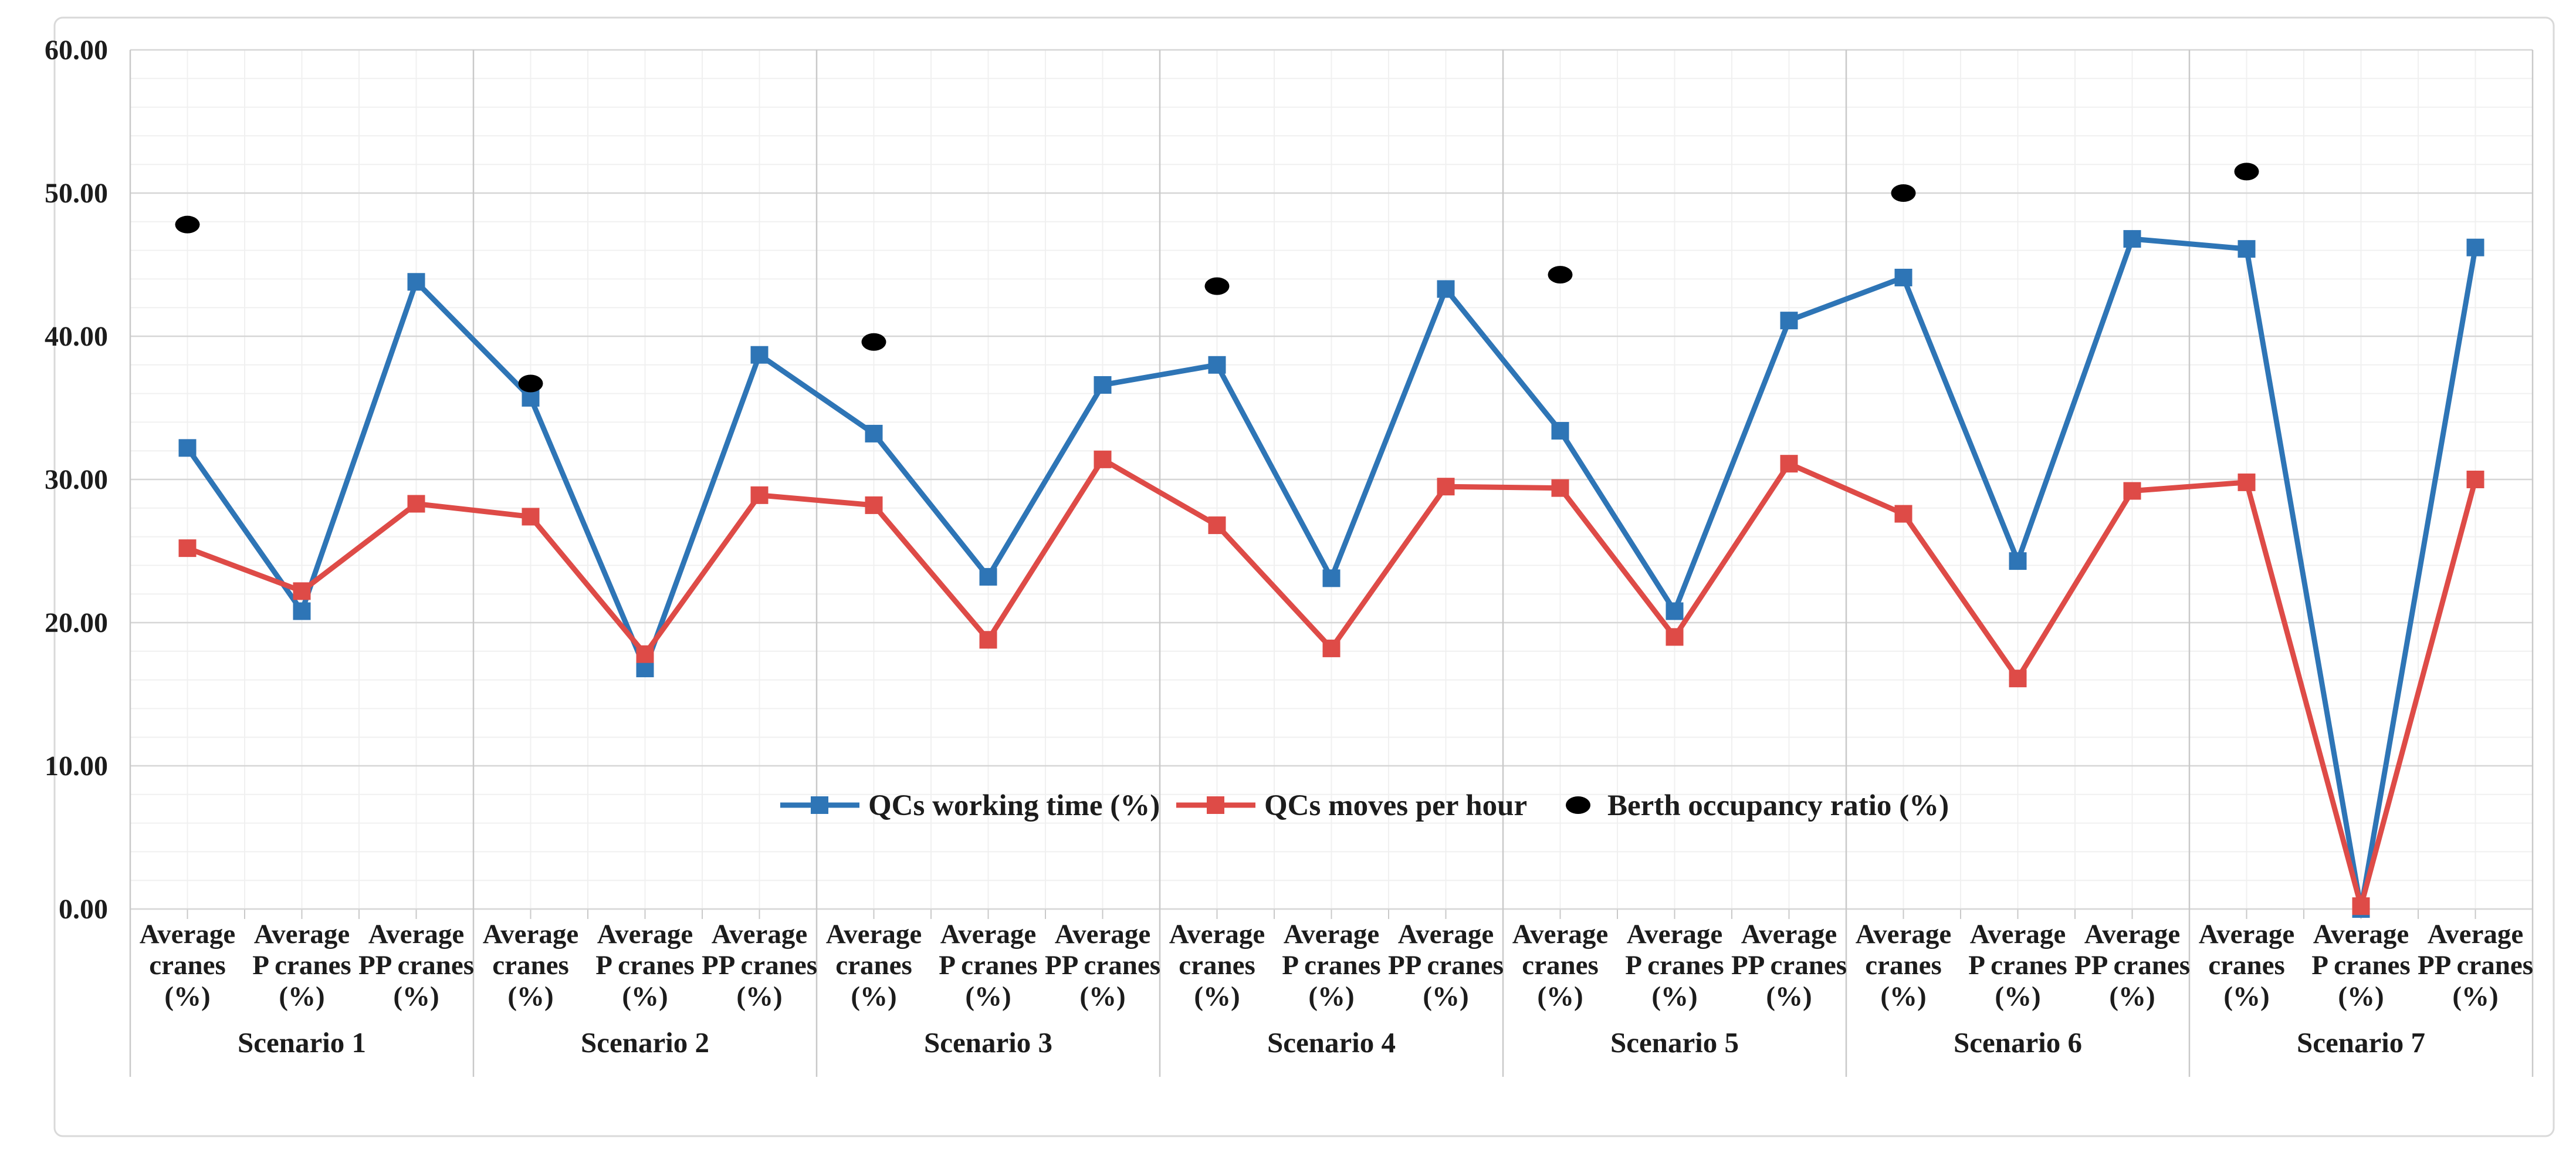  What do you see at coordinates (76, 50) in the screenshot?
I see `y-tick-label: 60.00` at bounding box center [76, 50].